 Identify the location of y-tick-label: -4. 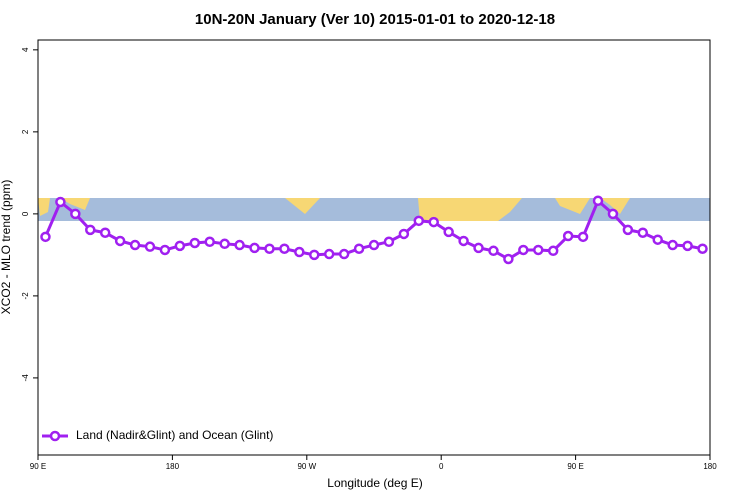
(25, 378).